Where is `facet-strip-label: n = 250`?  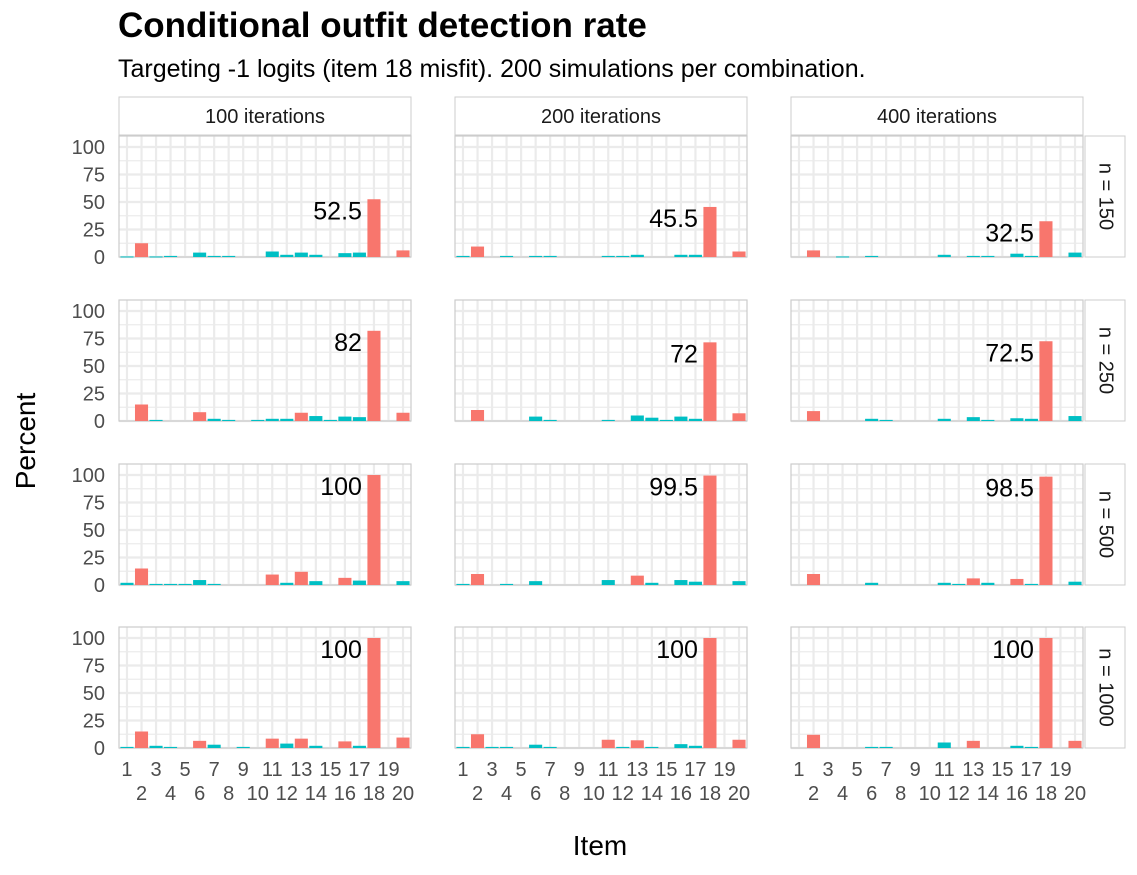
facet-strip-label: n = 250 is located at coordinates (1106, 360).